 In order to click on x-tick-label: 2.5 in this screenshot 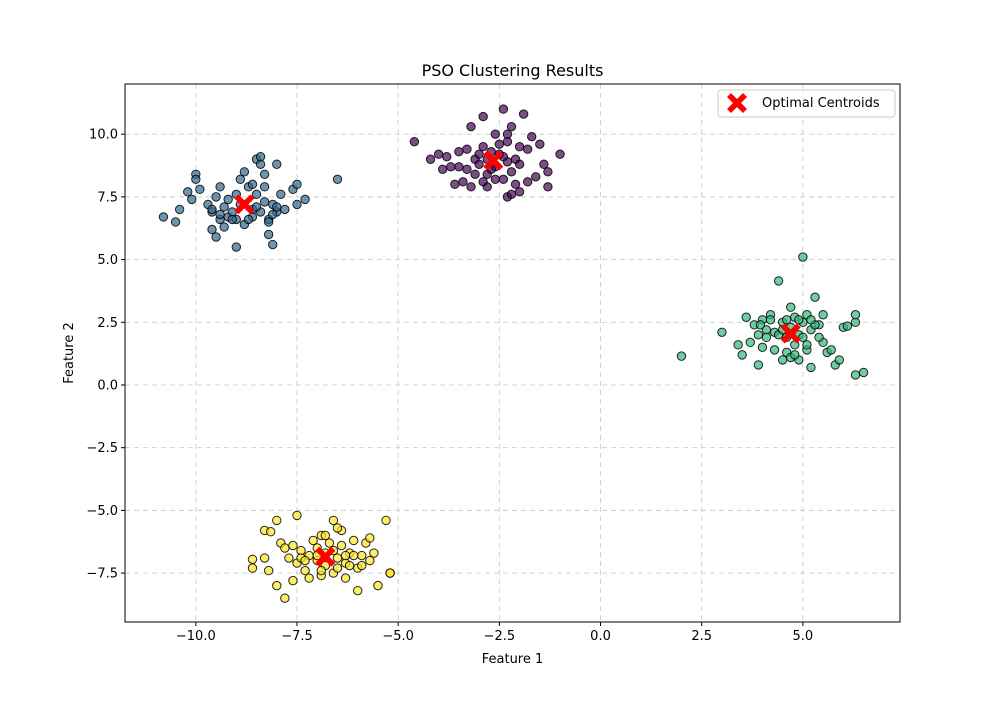, I will do `click(701, 636)`.